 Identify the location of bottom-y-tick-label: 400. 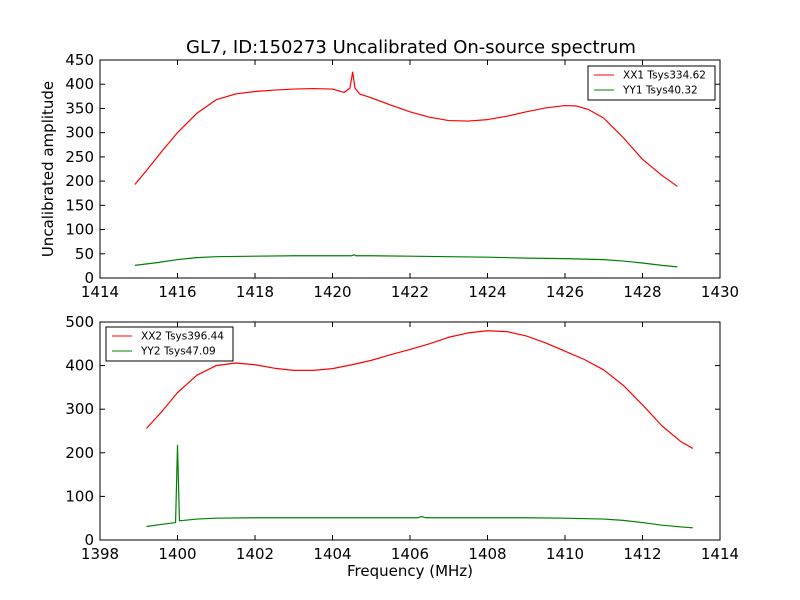
(79, 366).